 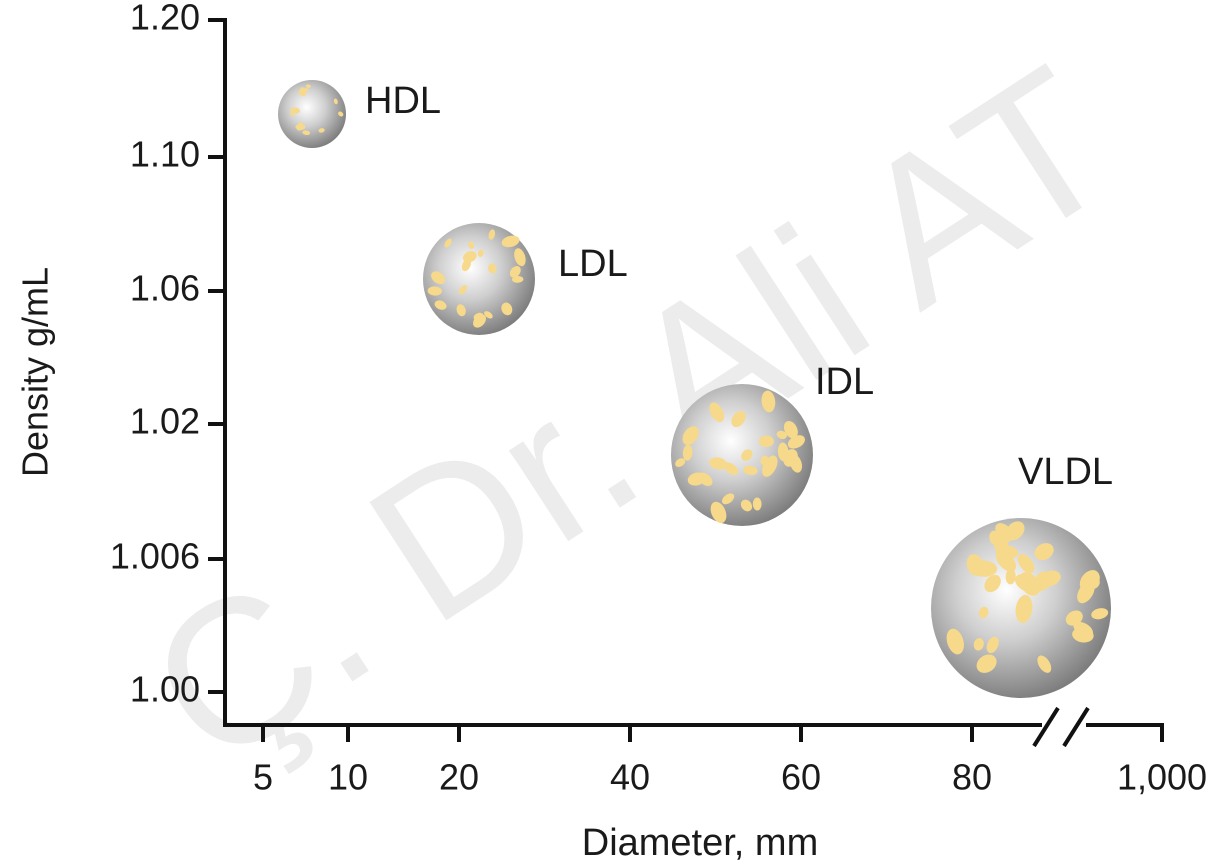 What do you see at coordinates (165, 19) in the screenshot?
I see `y-tick-label: 1.20` at bounding box center [165, 19].